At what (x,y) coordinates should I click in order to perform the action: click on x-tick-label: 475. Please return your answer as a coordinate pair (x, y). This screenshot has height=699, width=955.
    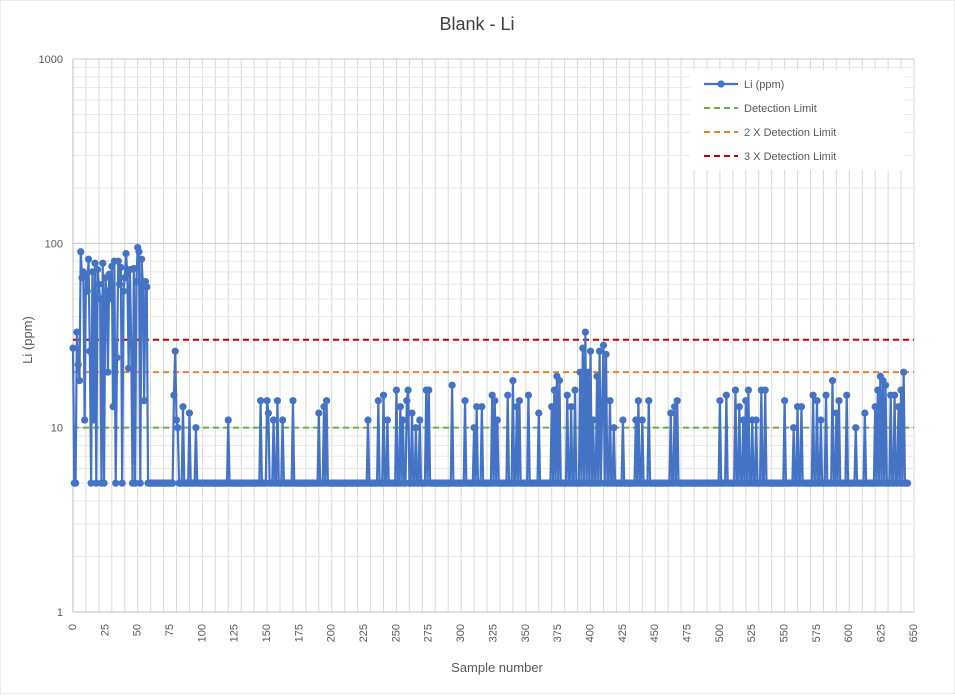
    Looking at the image, I should click on (687, 633).